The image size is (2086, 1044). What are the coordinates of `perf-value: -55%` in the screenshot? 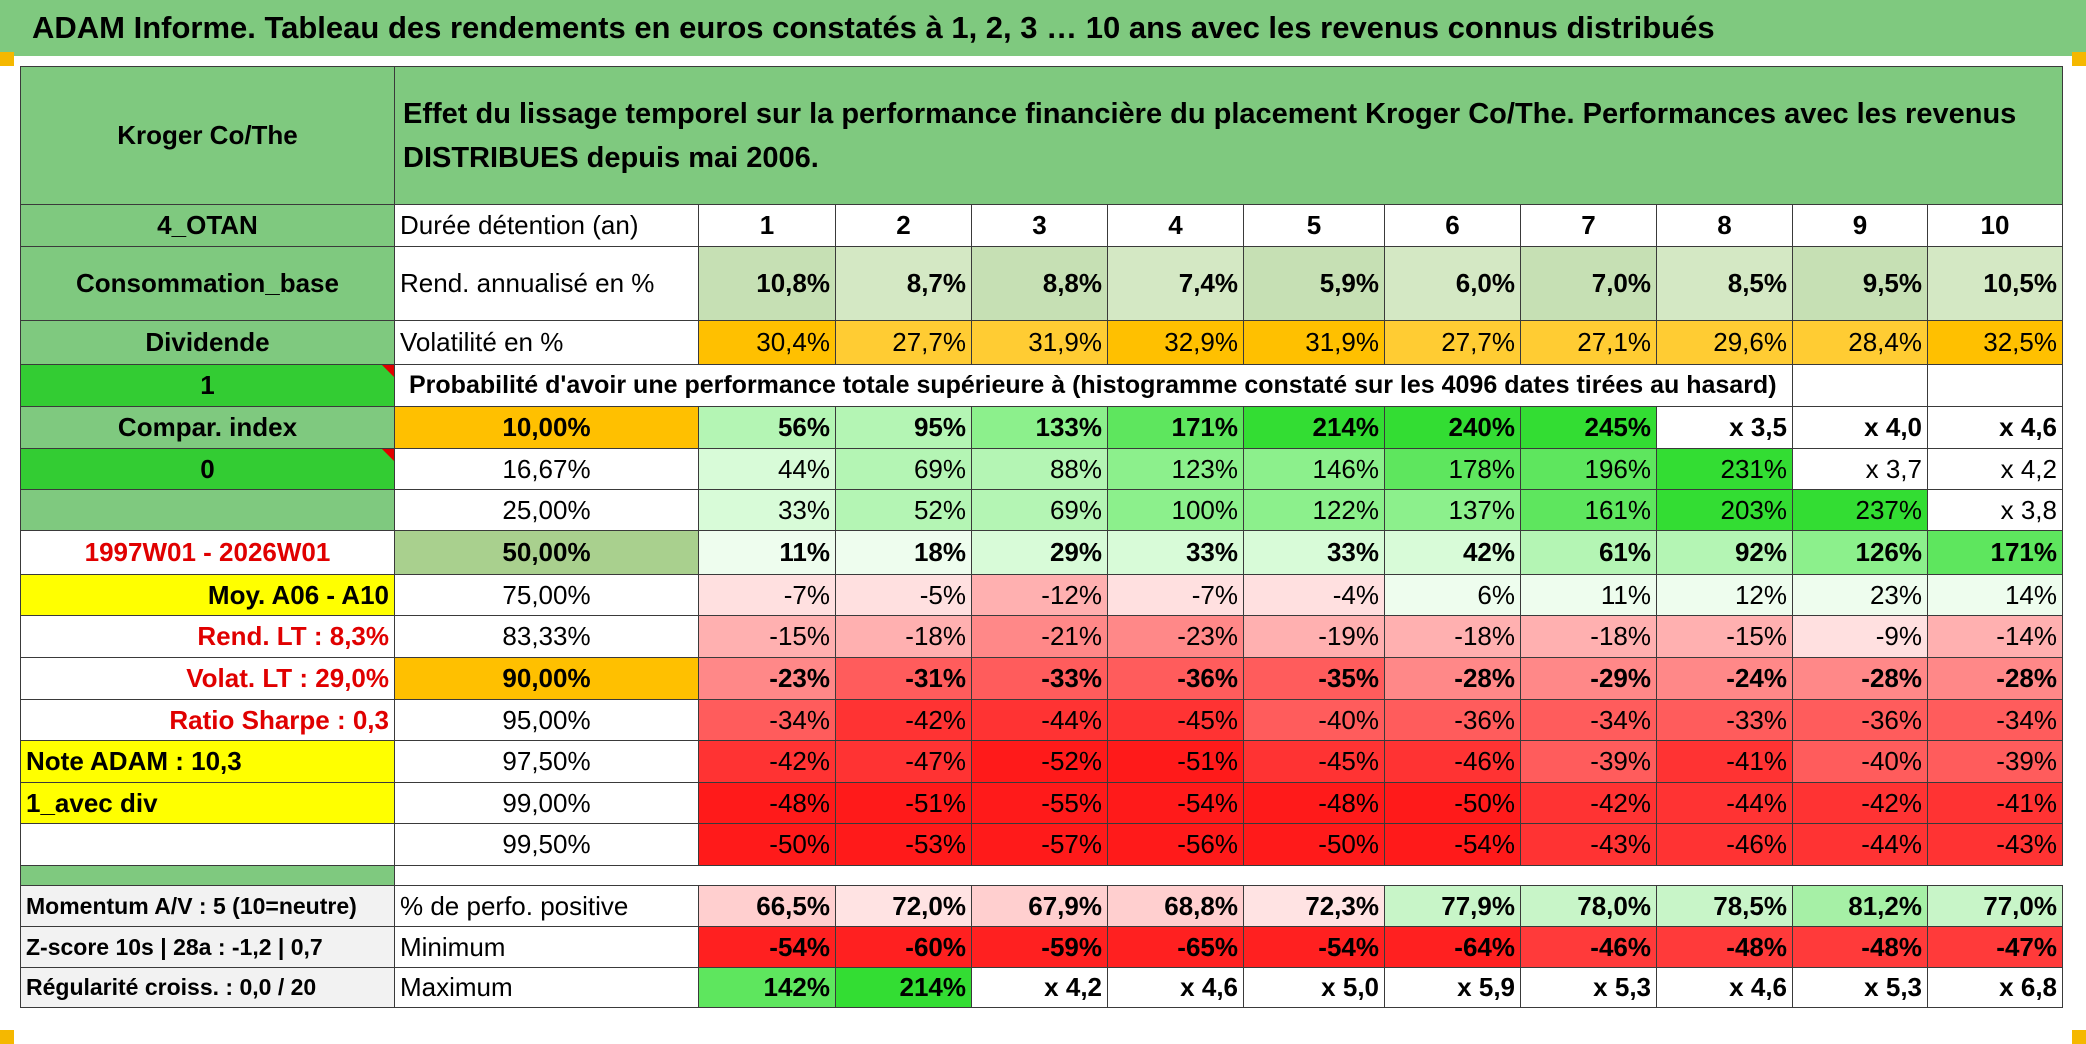 It's located at (1039, 803).